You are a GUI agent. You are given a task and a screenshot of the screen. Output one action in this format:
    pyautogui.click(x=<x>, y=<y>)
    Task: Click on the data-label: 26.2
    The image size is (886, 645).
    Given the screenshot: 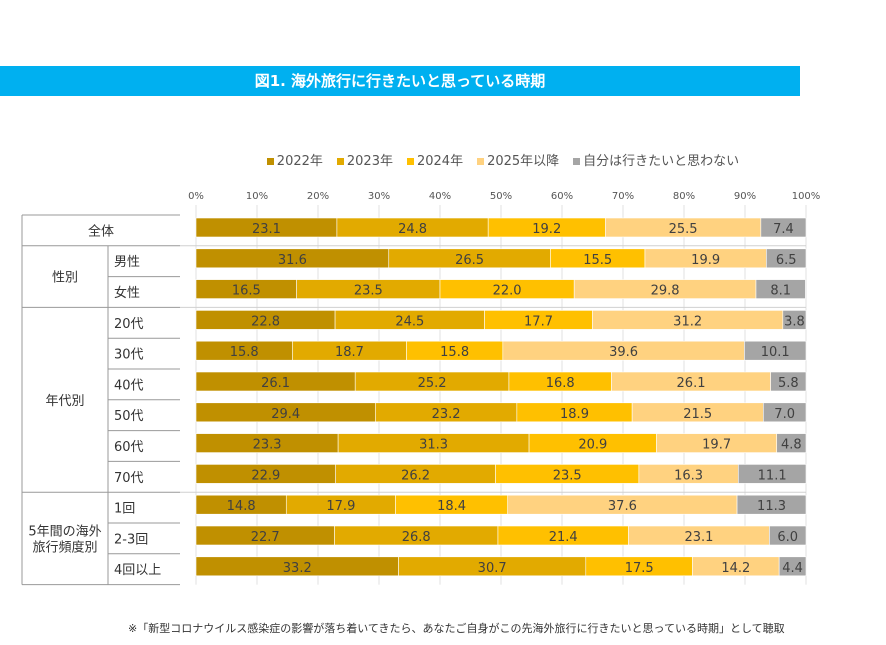 What is the action you would take?
    pyautogui.click(x=415, y=475)
    